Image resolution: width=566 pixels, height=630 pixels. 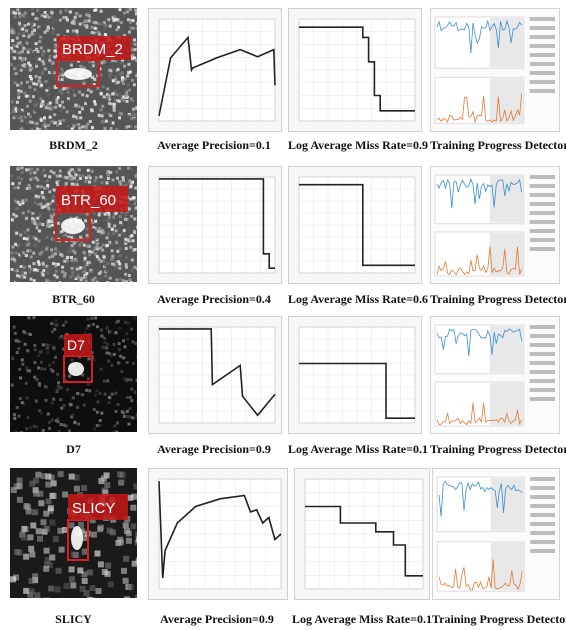 I want to click on sar-noise: BTR_60, so click(x=73, y=224).